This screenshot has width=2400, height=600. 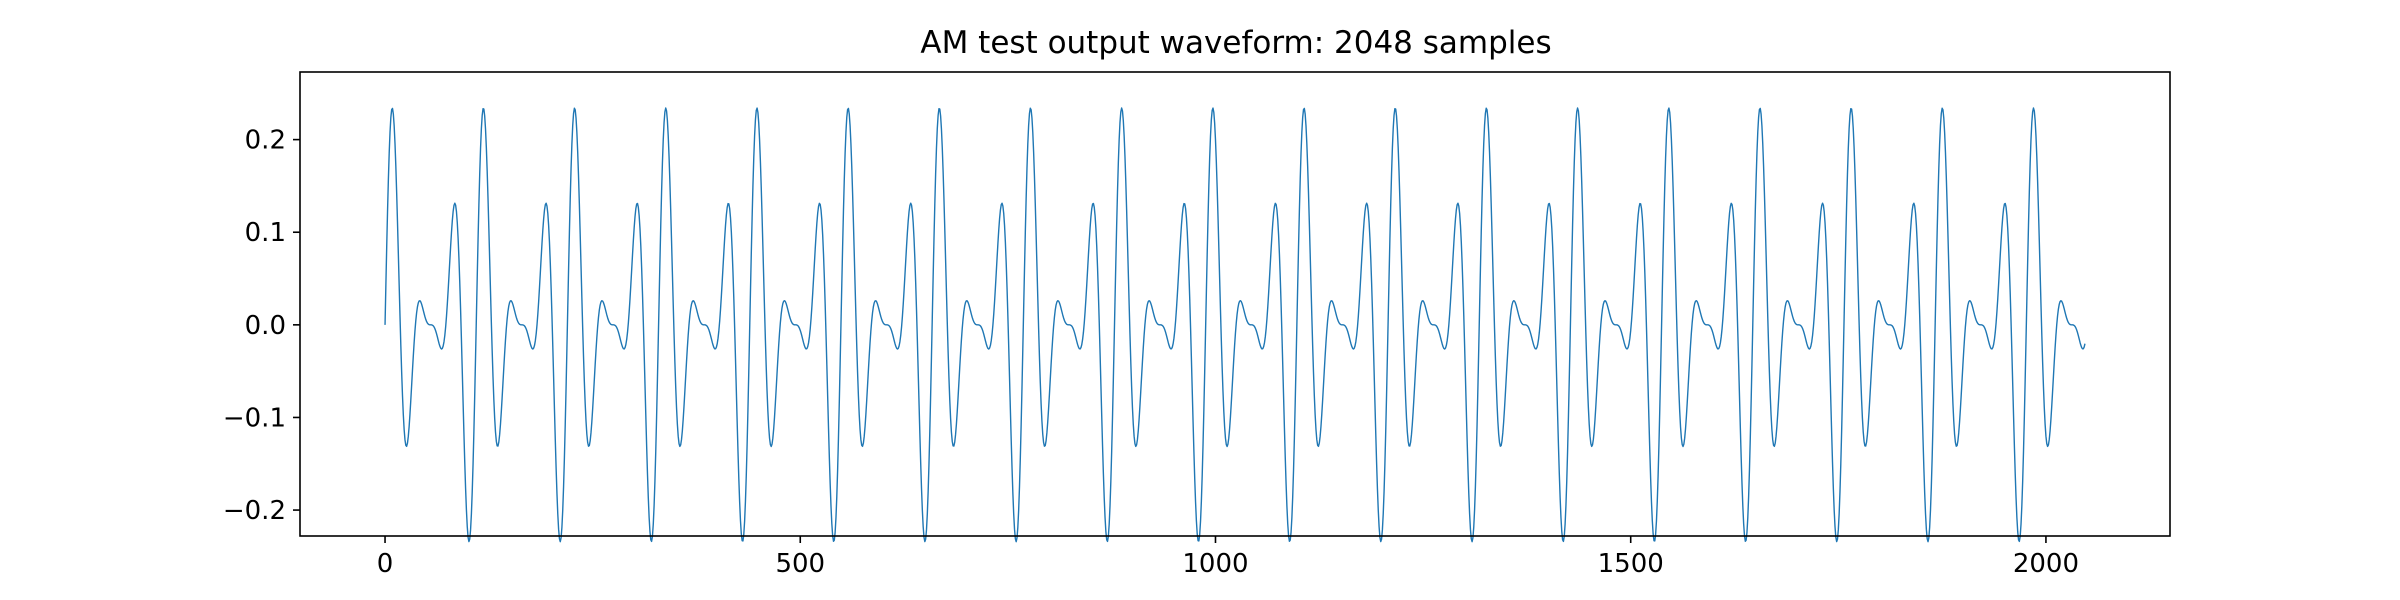 I want to click on x-tick-label: 500, so click(x=800, y=564).